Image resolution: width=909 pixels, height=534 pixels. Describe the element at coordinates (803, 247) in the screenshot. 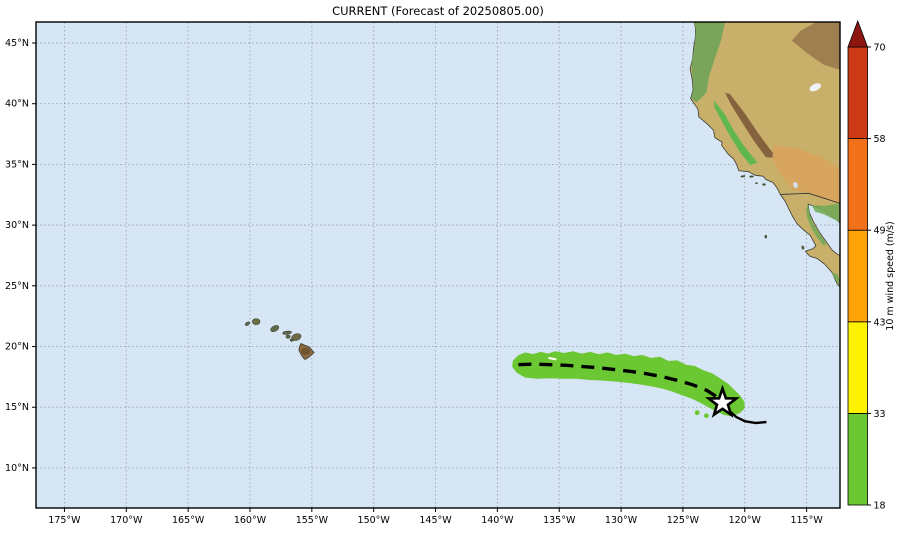

I see `cedros-island` at that location.